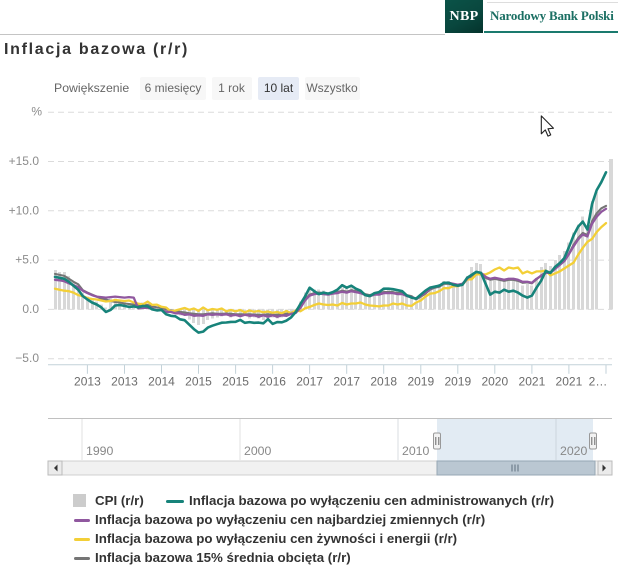  I want to click on svg-text: 2018, so click(383, 382).